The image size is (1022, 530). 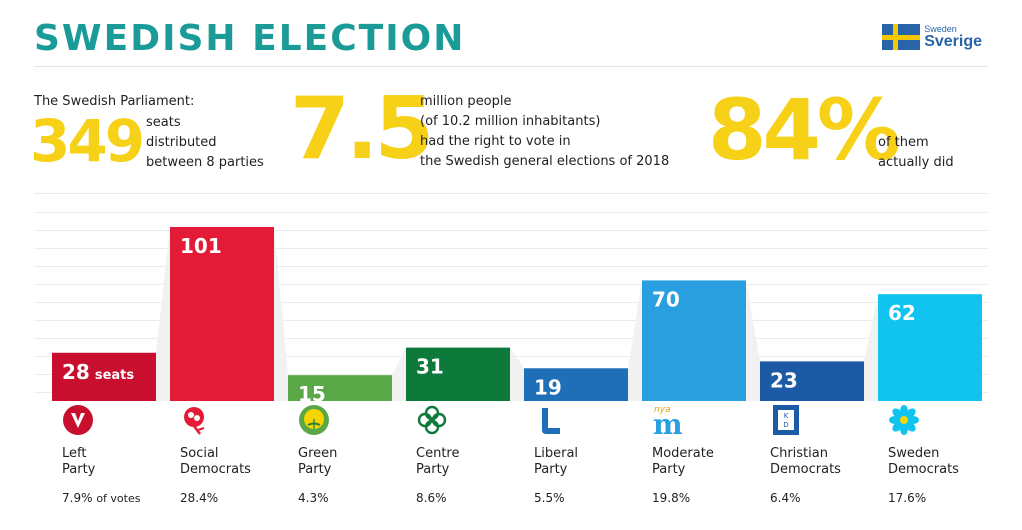 What do you see at coordinates (312, 394) in the screenshot?
I see `bar-value-label: 15` at bounding box center [312, 394].